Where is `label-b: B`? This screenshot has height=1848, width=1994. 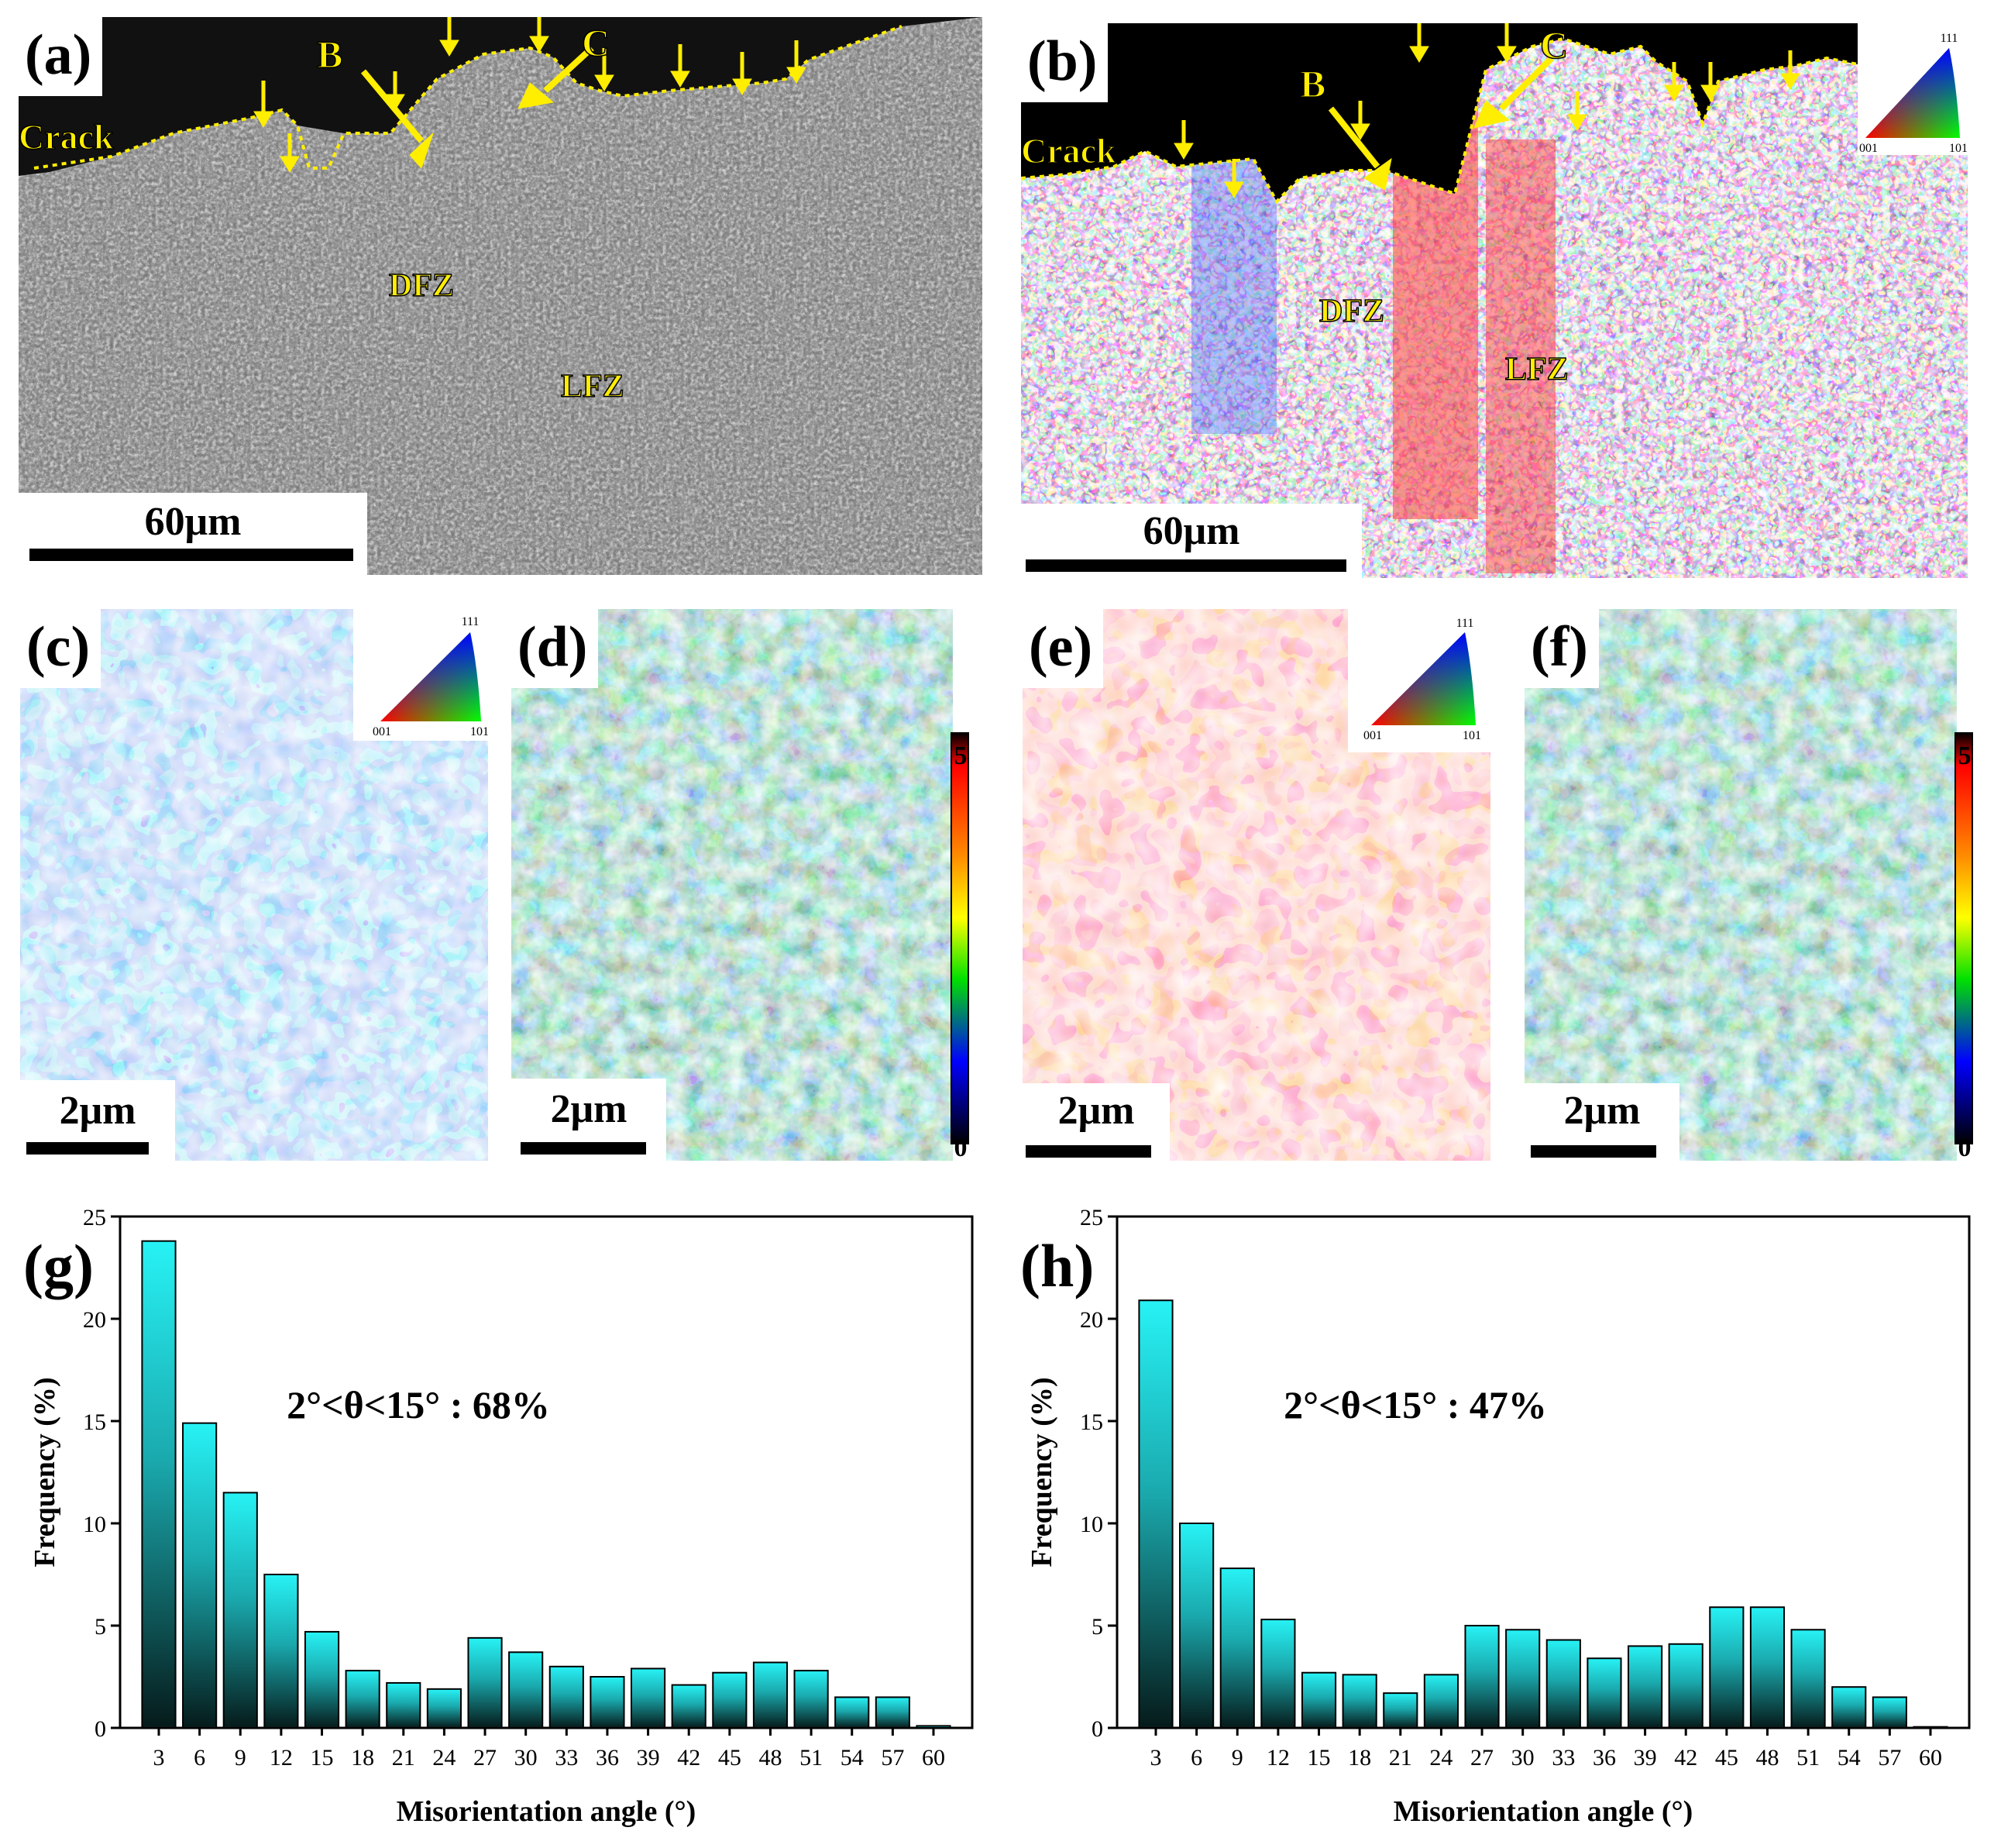
label-b: B is located at coordinates (330, 55).